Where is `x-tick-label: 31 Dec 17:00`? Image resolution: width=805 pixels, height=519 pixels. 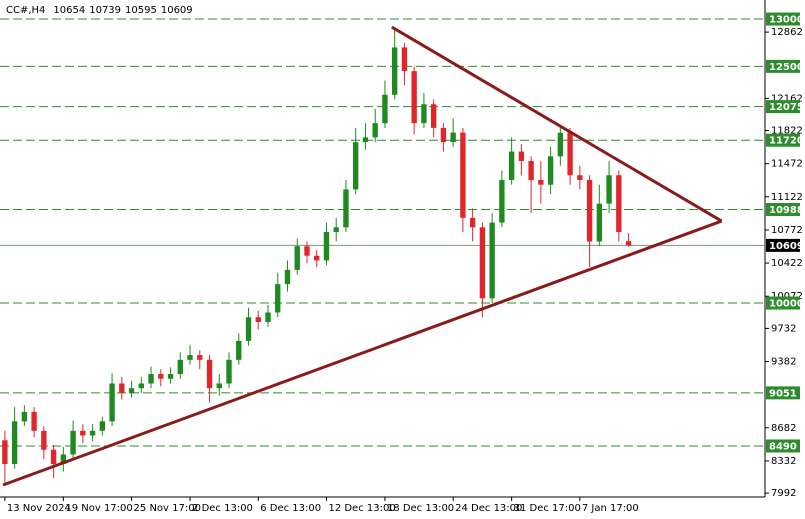 x-tick-label: 31 Dec 17:00 is located at coordinates (547, 508).